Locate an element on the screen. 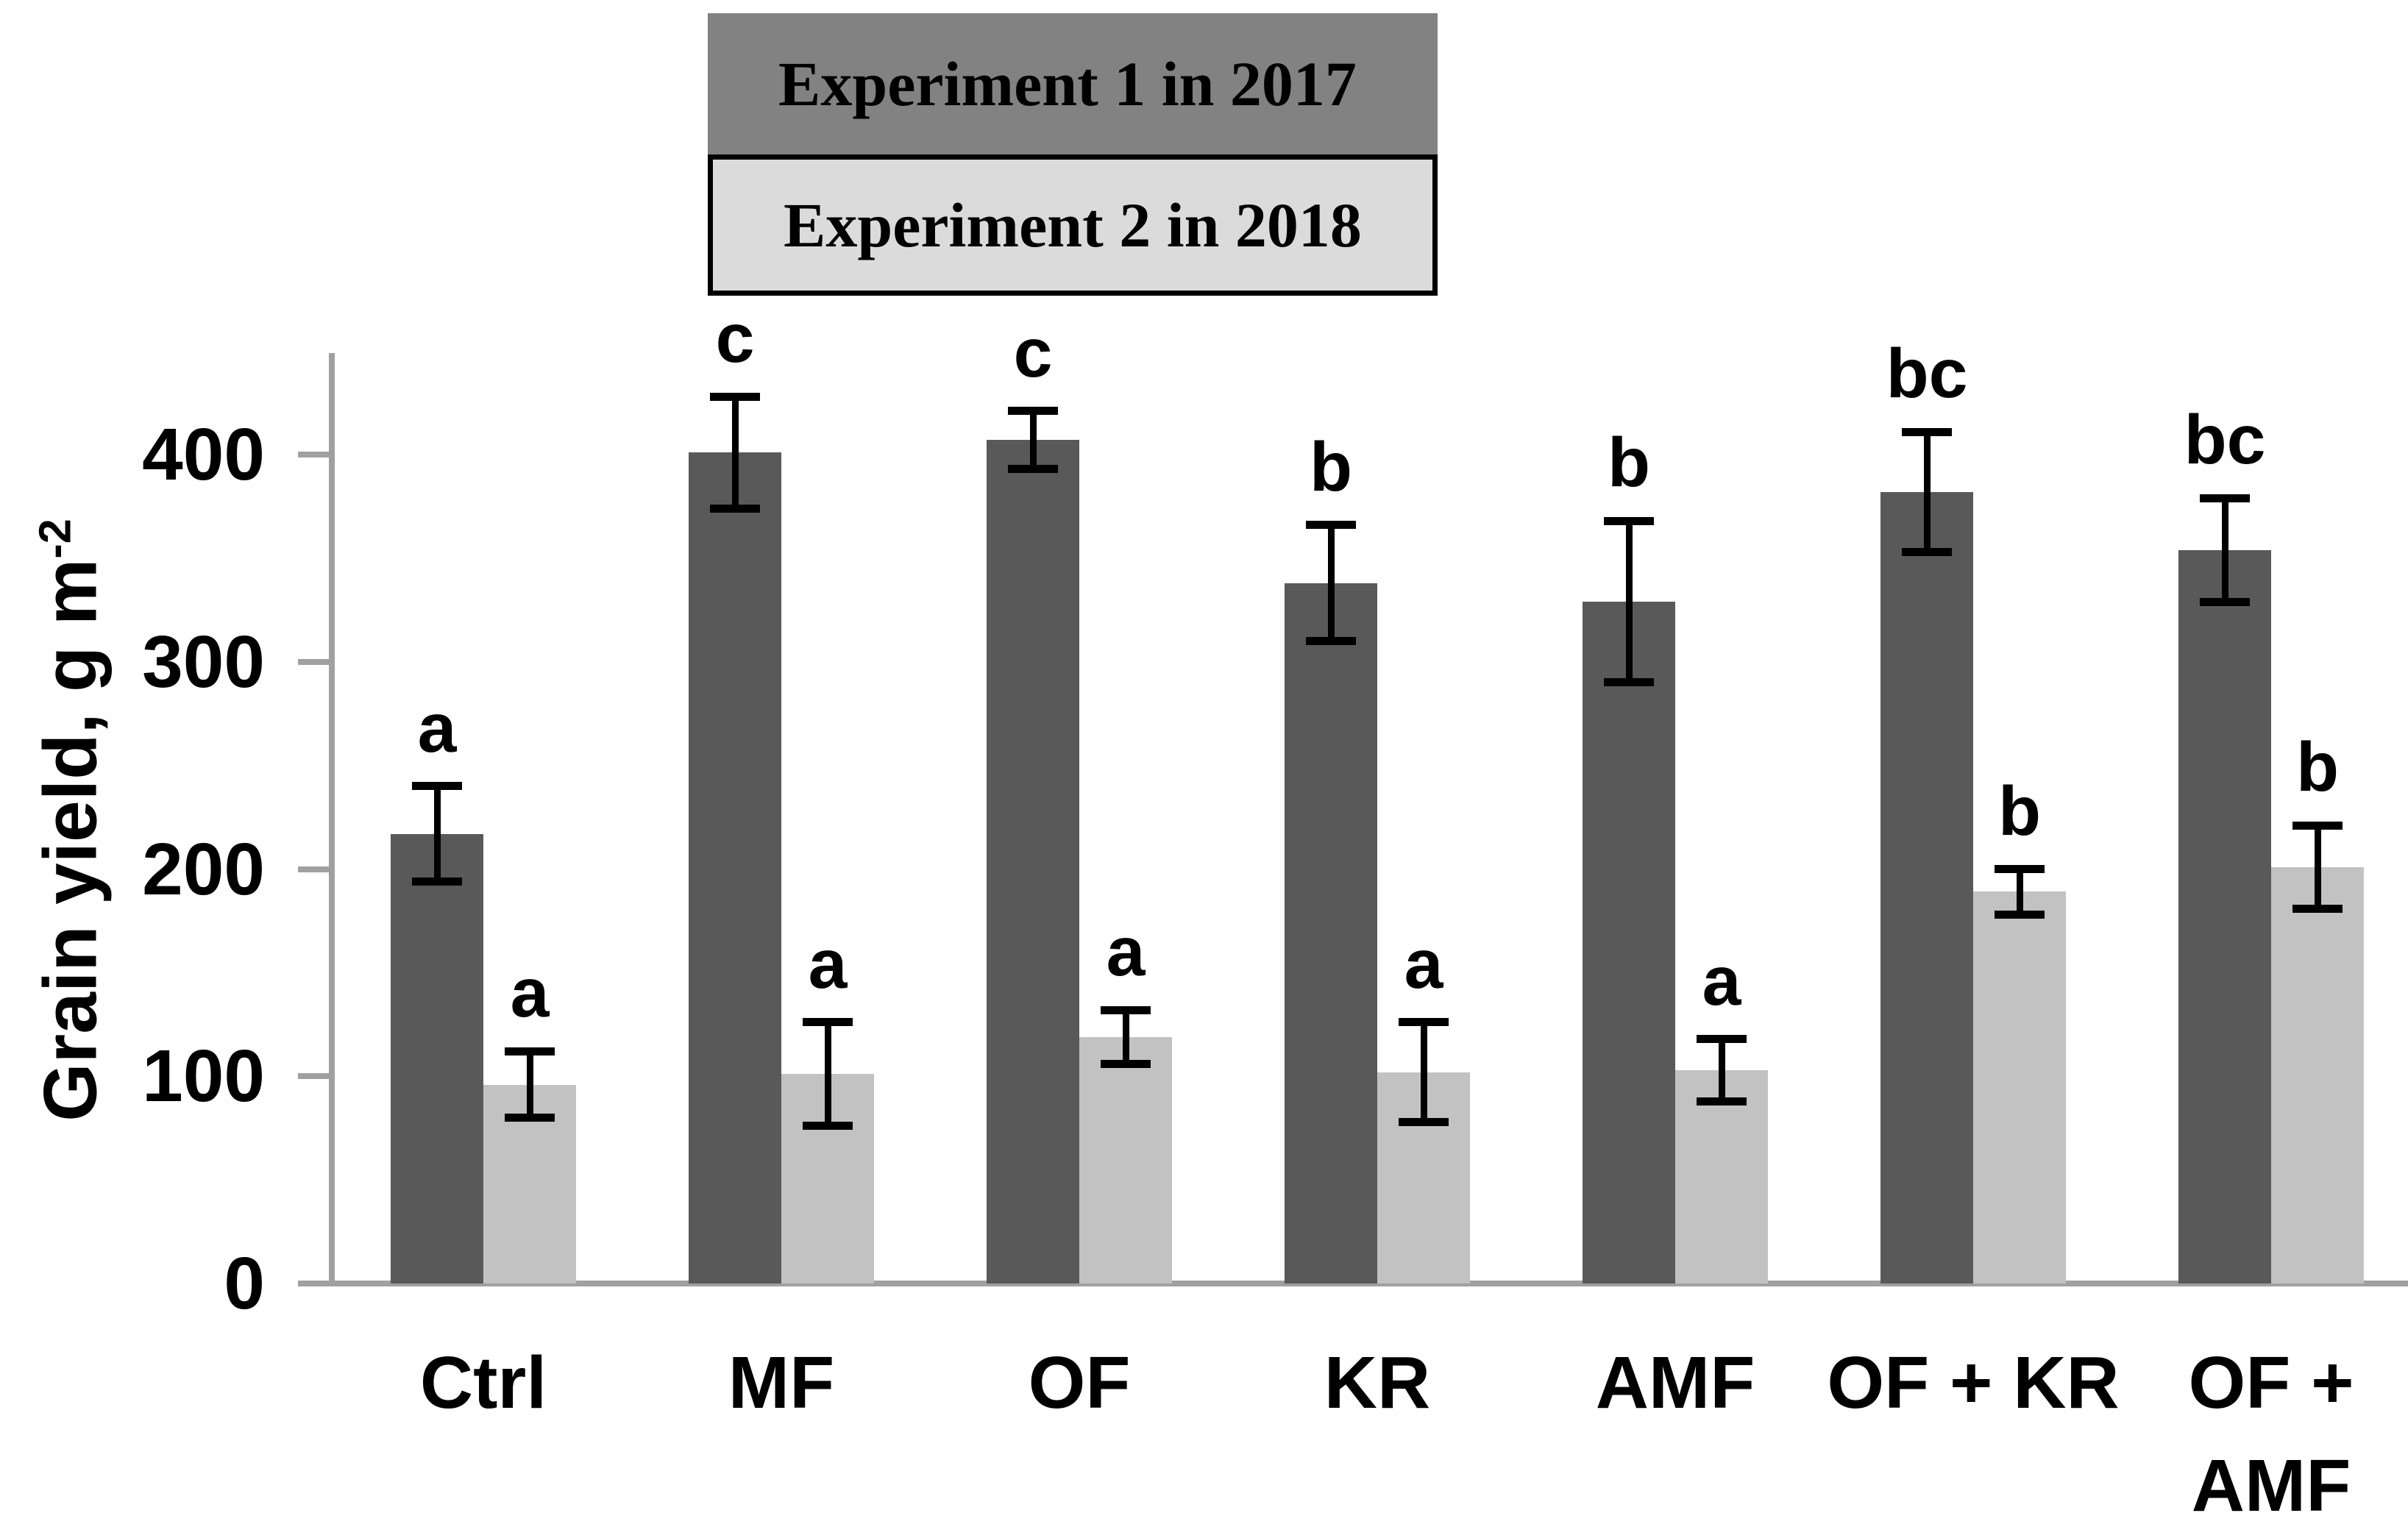  x-axis-label-cat6: OF + AMF is located at coordinates (2271, 1434).